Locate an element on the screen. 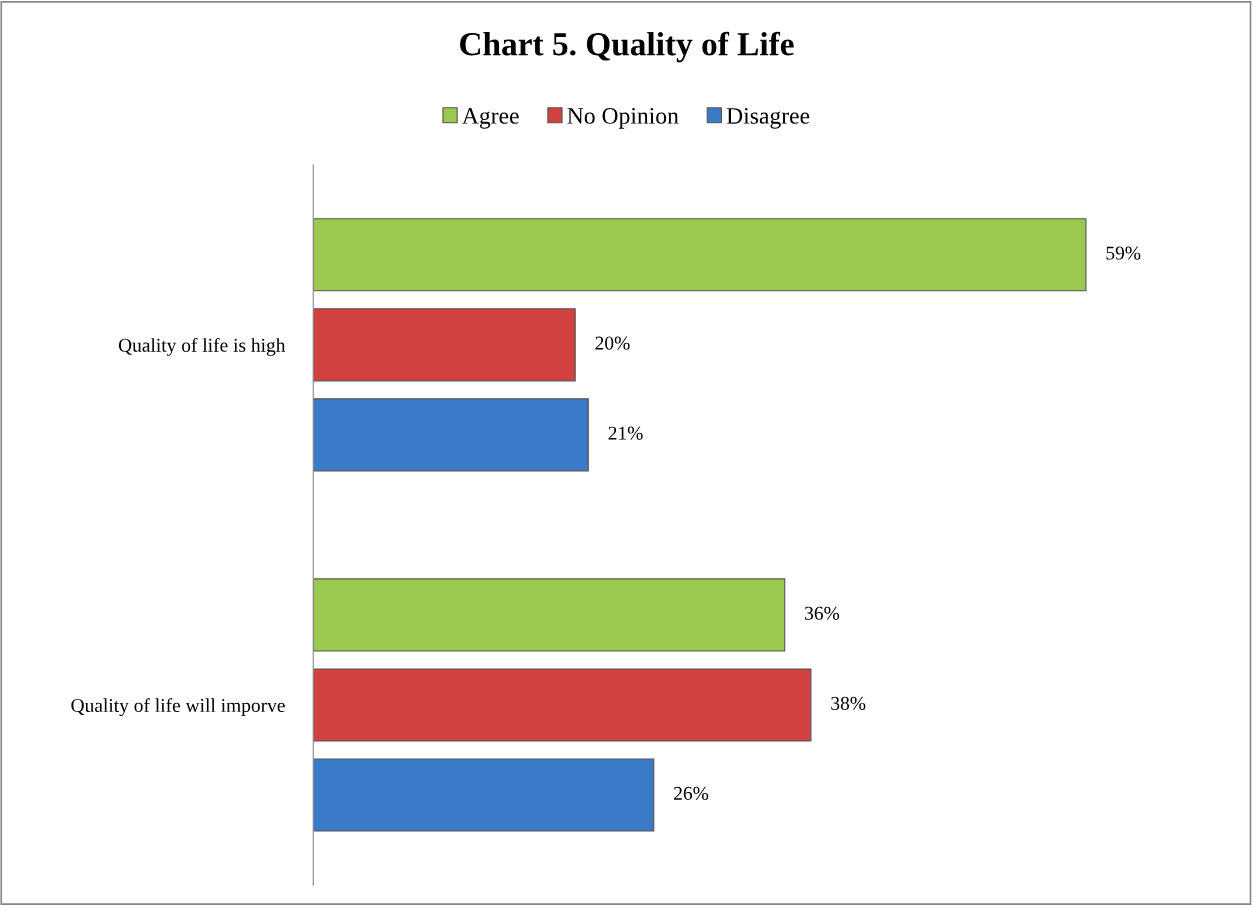  chart-title: Chart 5. Quality of Life is located at coordinates (627, 47).